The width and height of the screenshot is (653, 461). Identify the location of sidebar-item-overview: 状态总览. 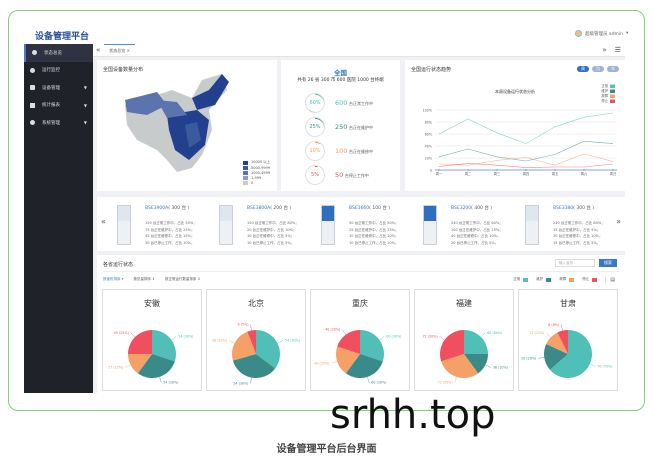
(58, 53).